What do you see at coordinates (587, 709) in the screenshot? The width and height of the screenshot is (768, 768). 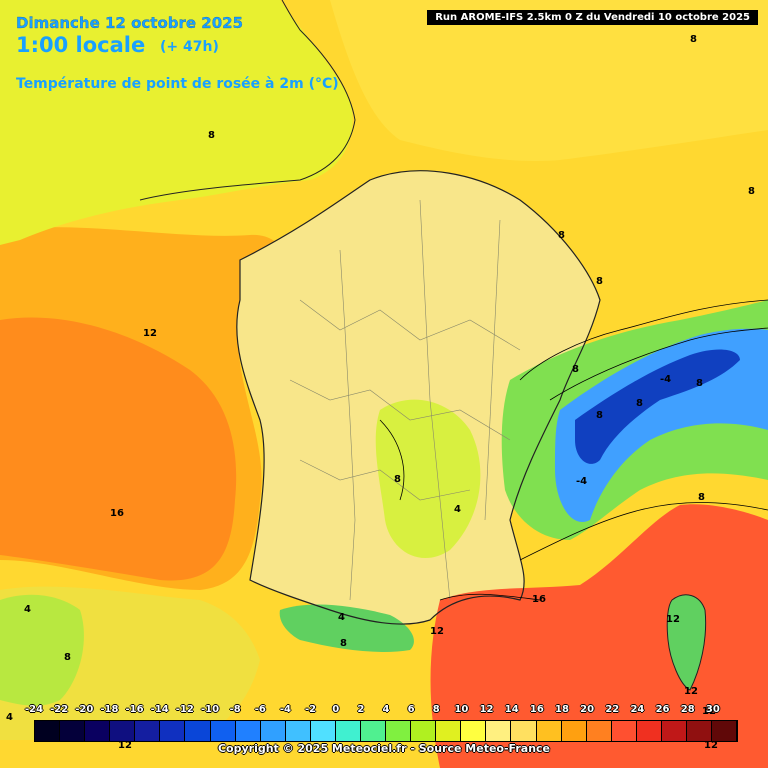 I see `legend-tick-label: 20` at bounding box center [587, 709].